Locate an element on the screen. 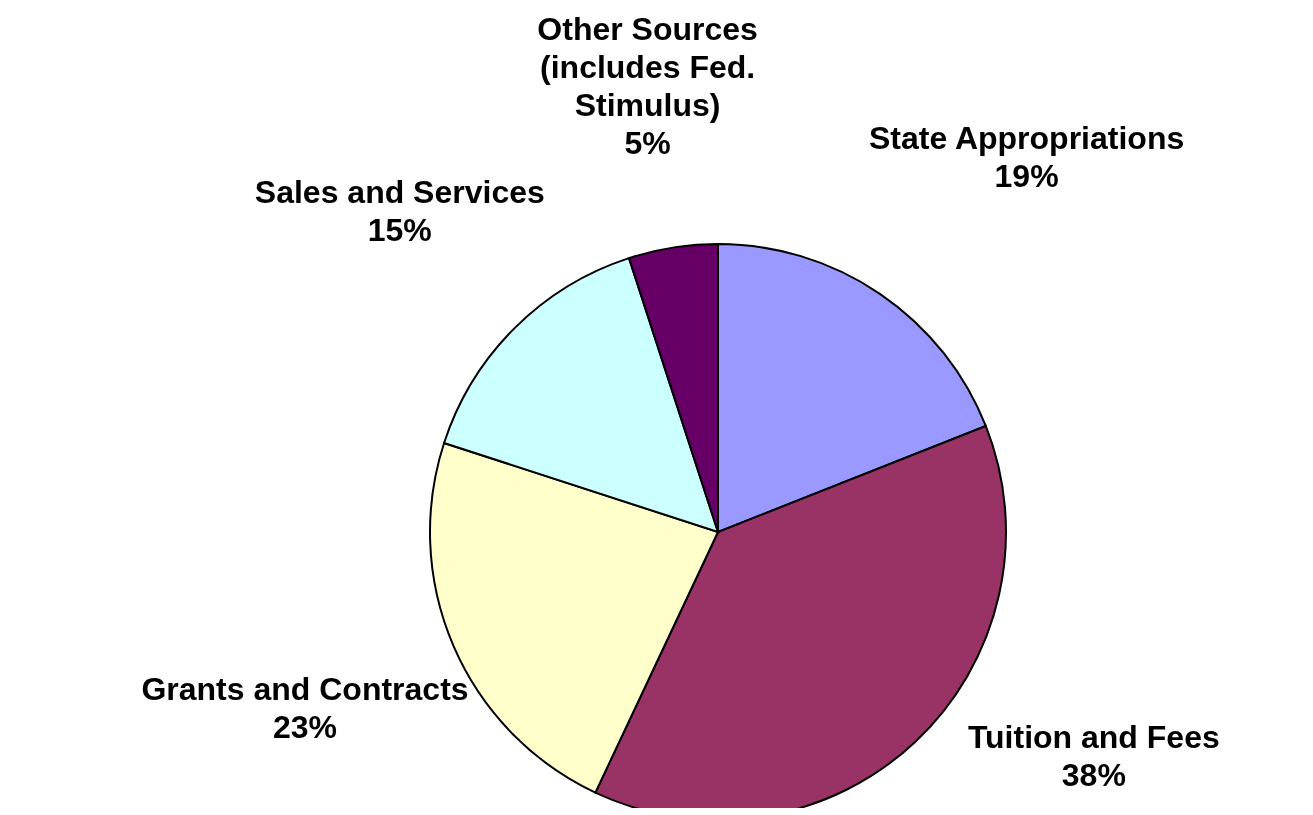 The image size is (1313, 815). slice-label: Other Sources (includes Fed. Stimulus) is located at coordinates (647, 67).